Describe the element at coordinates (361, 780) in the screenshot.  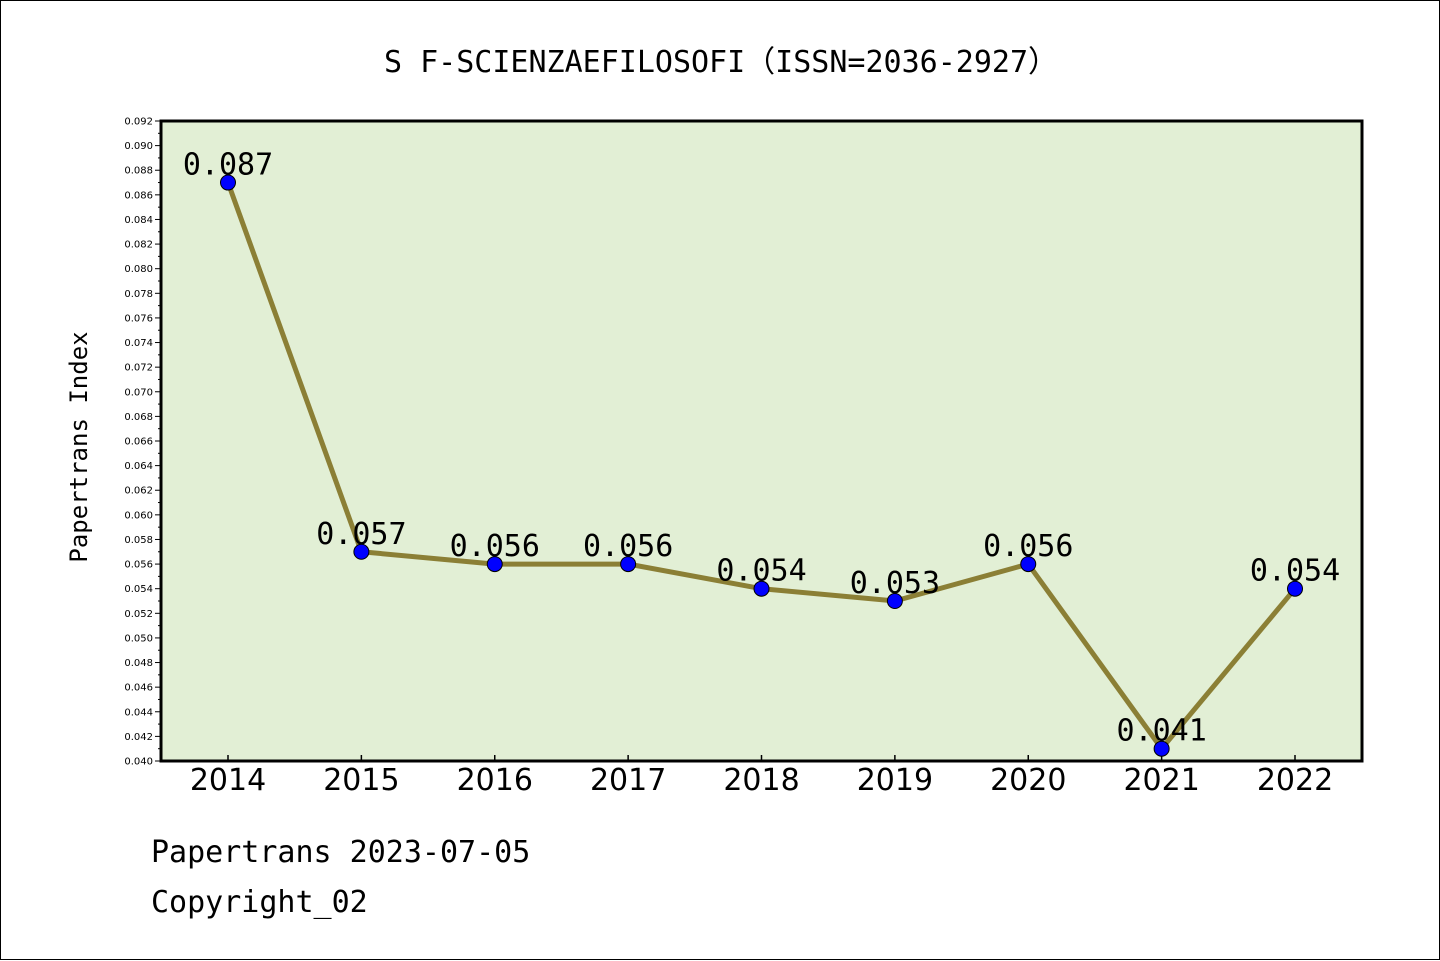
I see `x-tick-label: 2015` at that location.